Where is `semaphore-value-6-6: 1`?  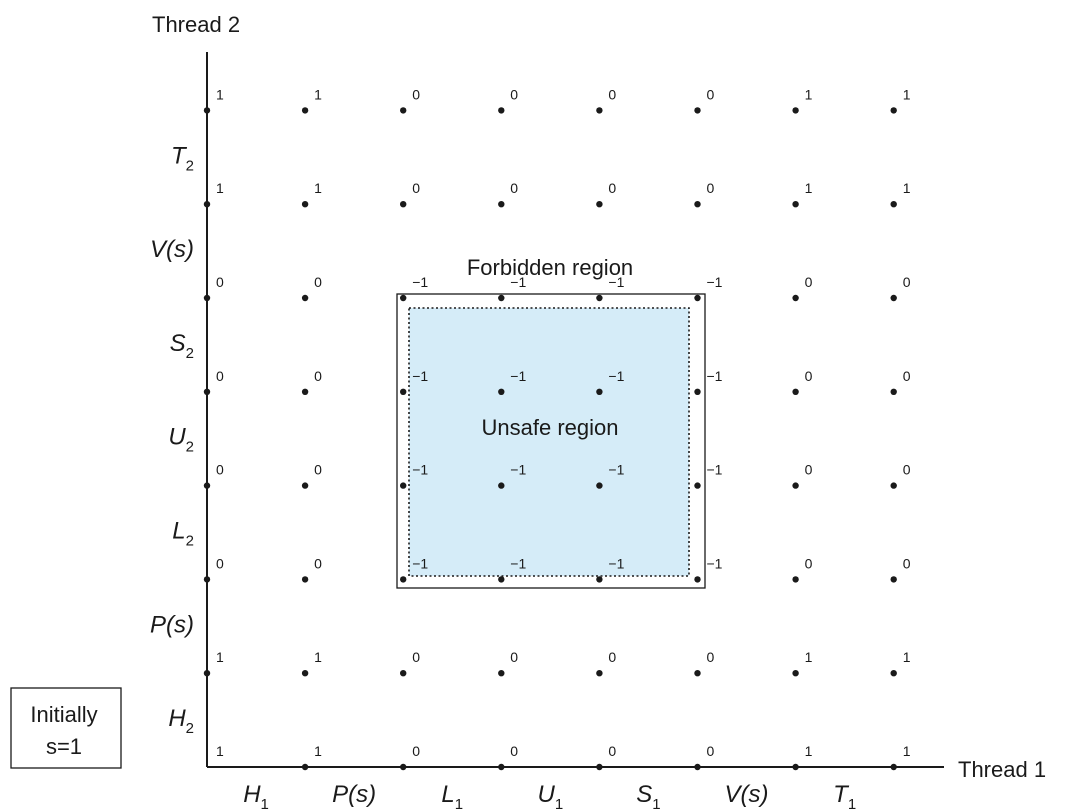
semaphore-value-6-6: 1 is located at coordinates (809, 188).